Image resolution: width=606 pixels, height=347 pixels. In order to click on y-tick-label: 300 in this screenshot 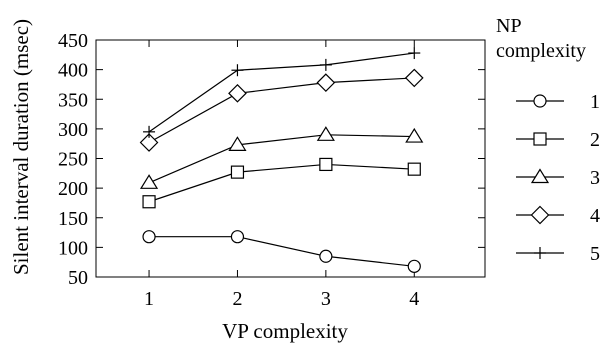, I will do `click(73, 130)`.